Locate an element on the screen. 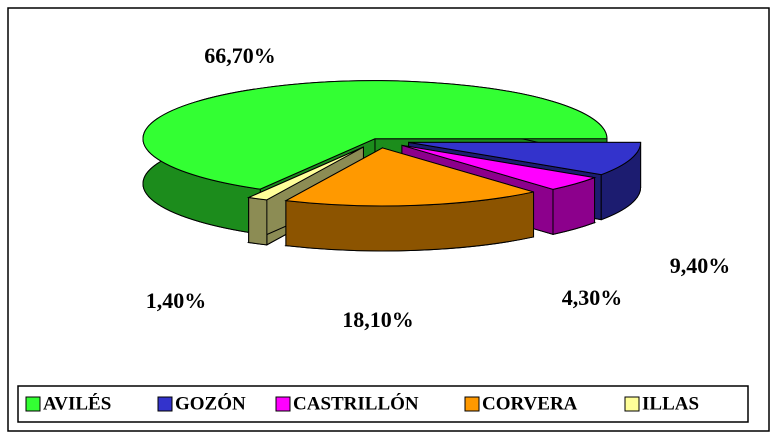  legend-label: CASTRILLÓN is located at coordinates (356, 403).